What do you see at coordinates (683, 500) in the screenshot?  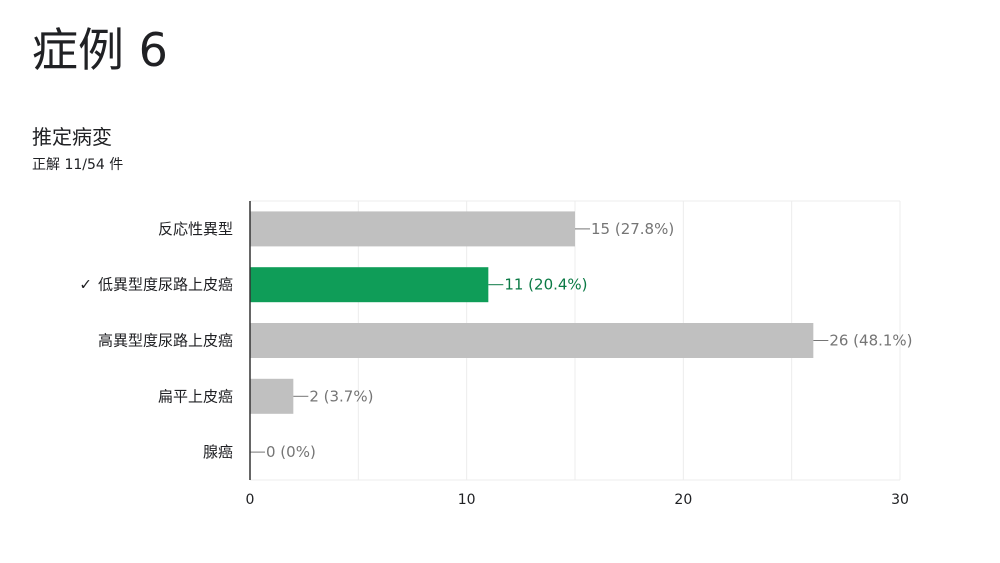 I see `x-tick-label: 20` at bounding box center [683, 500].